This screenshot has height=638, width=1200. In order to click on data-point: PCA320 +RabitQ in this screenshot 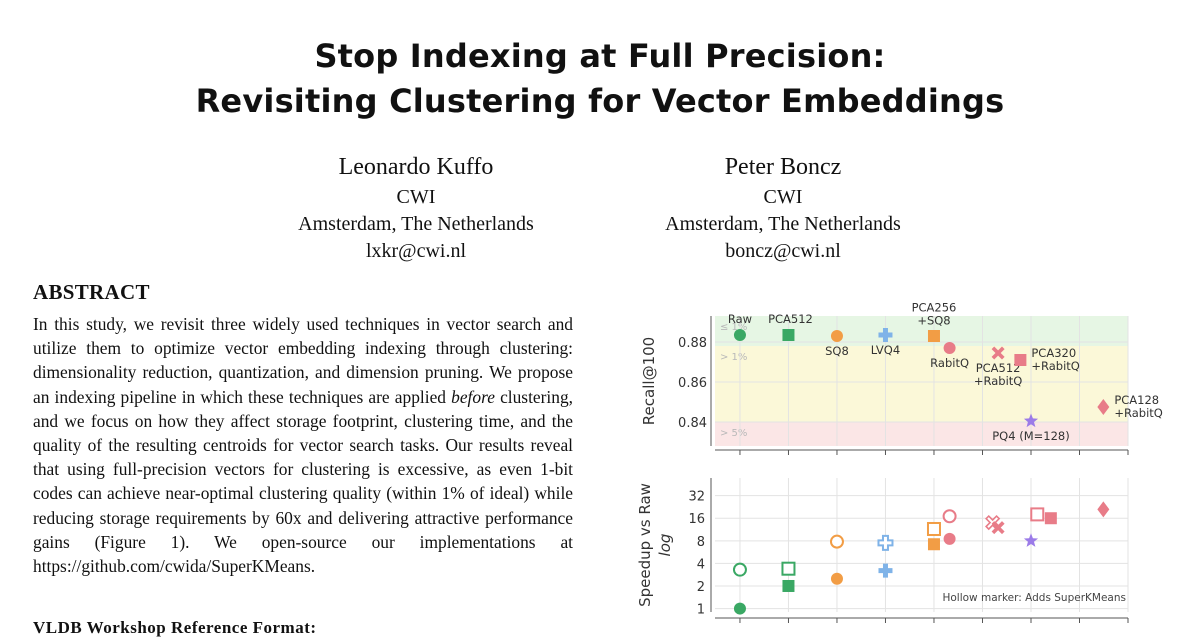, I will do `click(1047, 359)`.